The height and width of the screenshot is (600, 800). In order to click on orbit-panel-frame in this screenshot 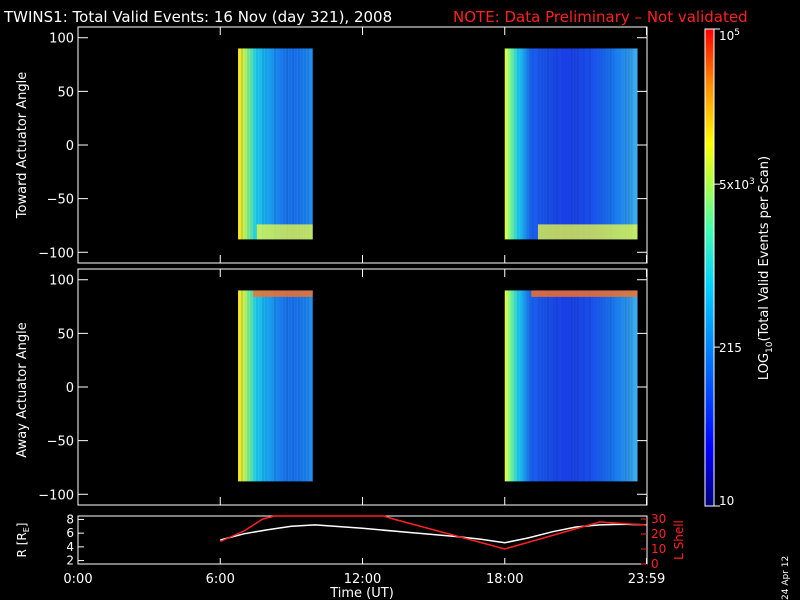, I will do `click(362, 540)`.